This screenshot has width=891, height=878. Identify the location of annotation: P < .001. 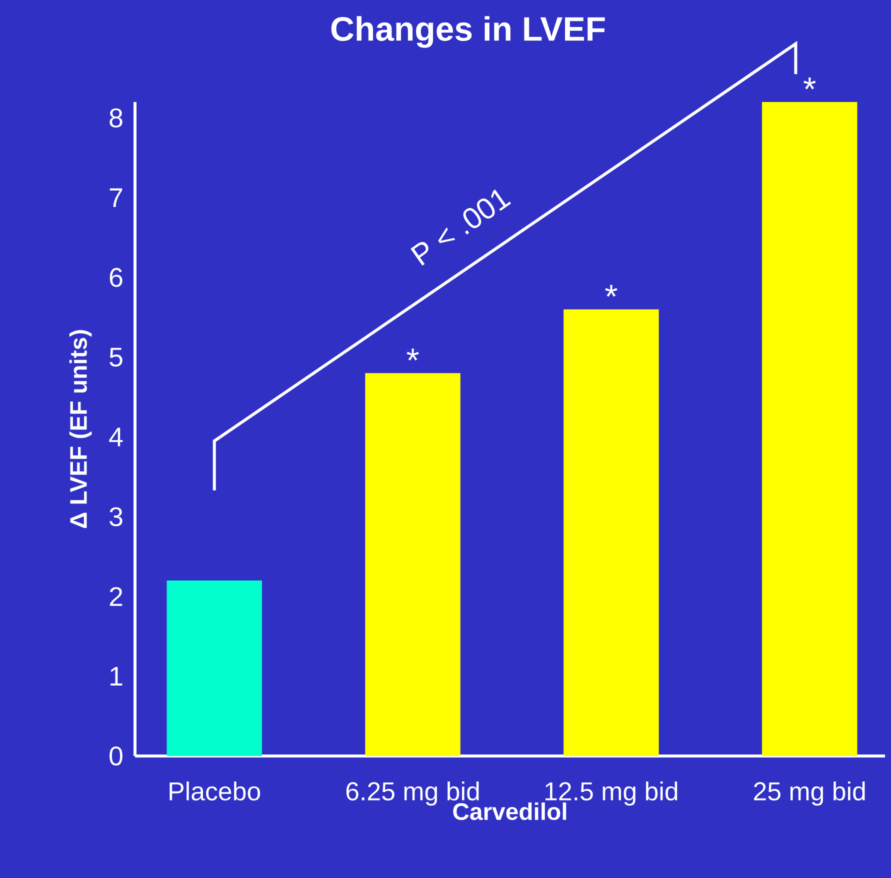
(461, 228).